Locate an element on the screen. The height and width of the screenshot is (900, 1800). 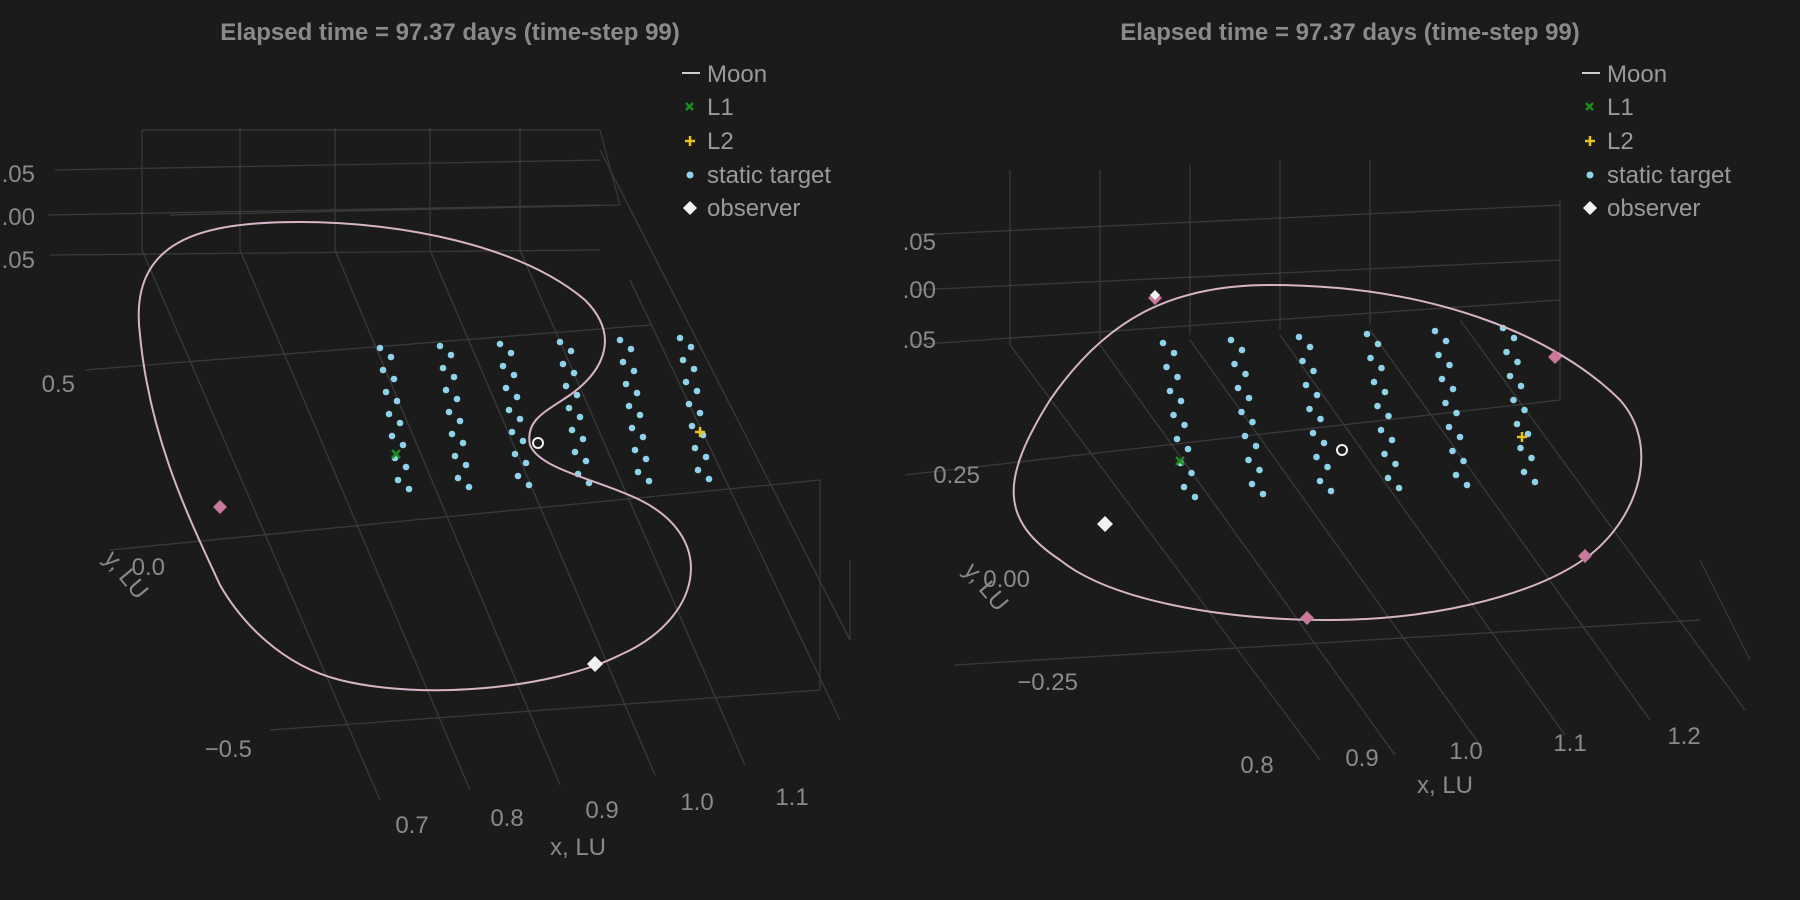
right-xtick-3: 1.0 is located at coordinates (1465, 751).